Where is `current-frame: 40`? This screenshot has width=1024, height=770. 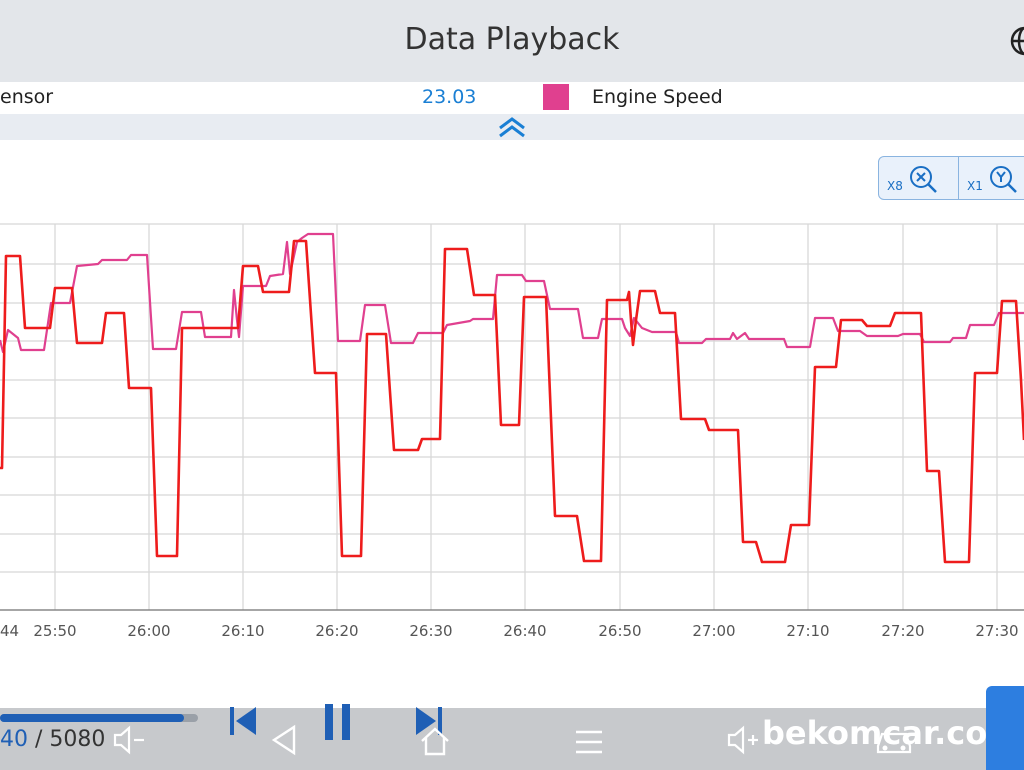 current-frame: 40 is located at coordinates (14, 739).